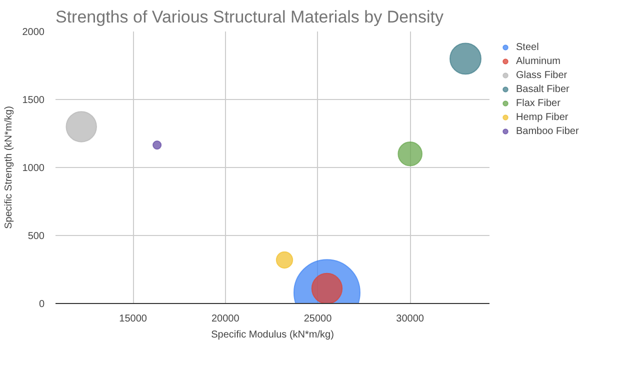 This screenshot has width=617, height=376. Describe the element at coordinates (33, 100) in the screenshot. I see `y-tick-label: 1500` at that location.